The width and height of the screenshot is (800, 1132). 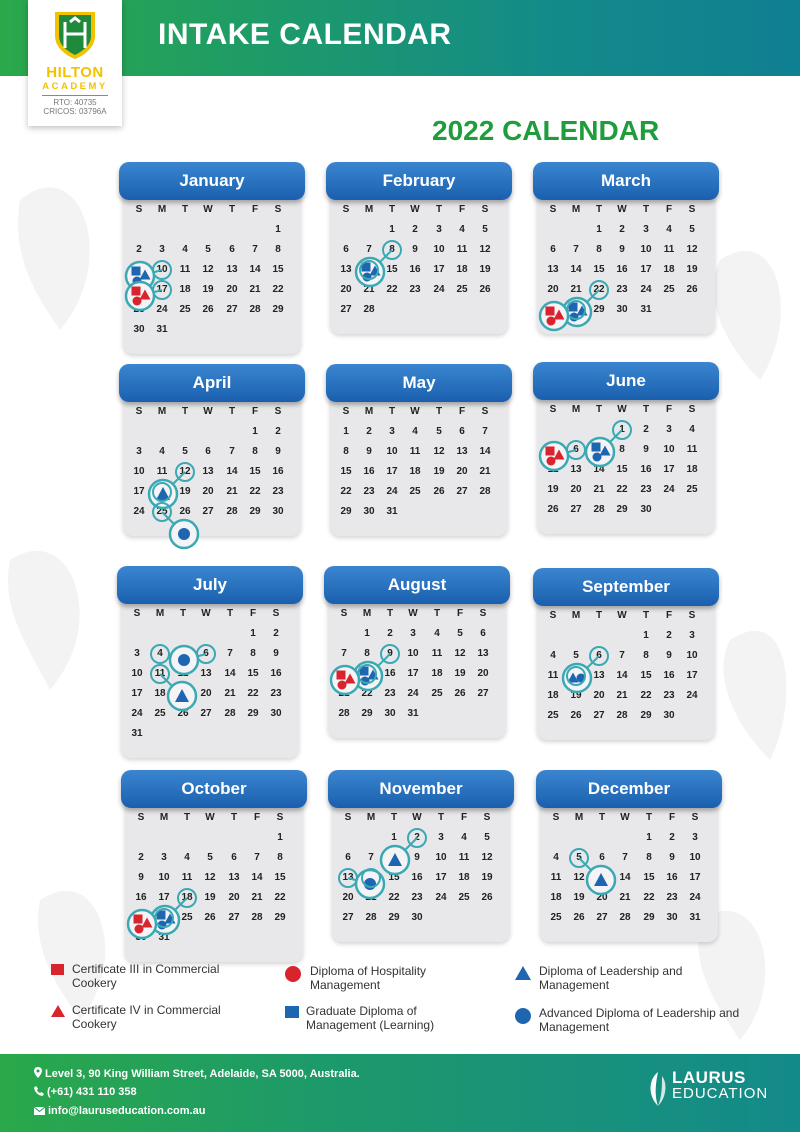 What do you see at coordinates (546, 130) in the screenshot?
I see `calendar-title: 2022 CALENDAR` at bounding box center [546, 130].